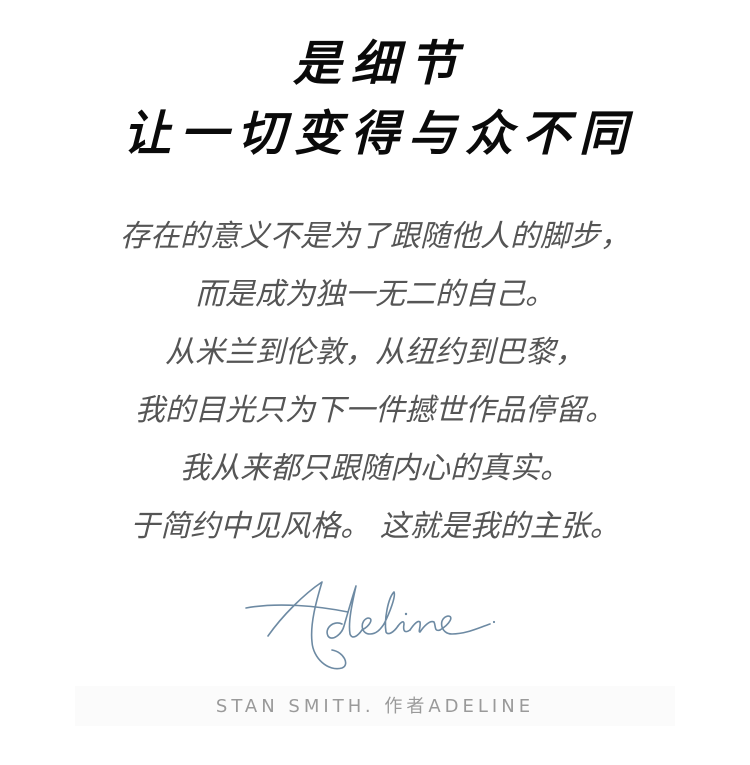 This screenshot has height=765, width=750. Describe the element at coordinates (379, 64) in the screenshot. I see `headline-line-1: 是细节` at that location.